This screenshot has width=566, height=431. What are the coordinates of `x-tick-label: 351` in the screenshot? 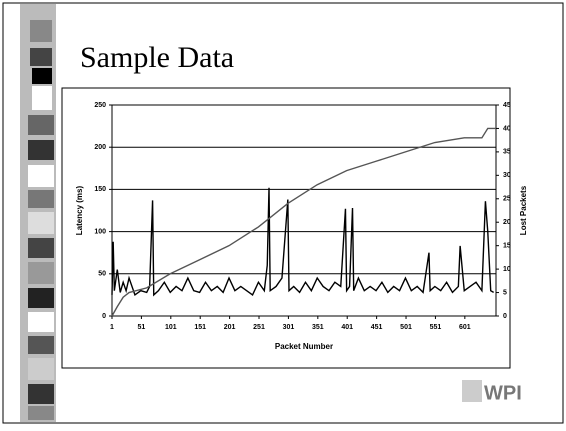 It's located at (318, 327).